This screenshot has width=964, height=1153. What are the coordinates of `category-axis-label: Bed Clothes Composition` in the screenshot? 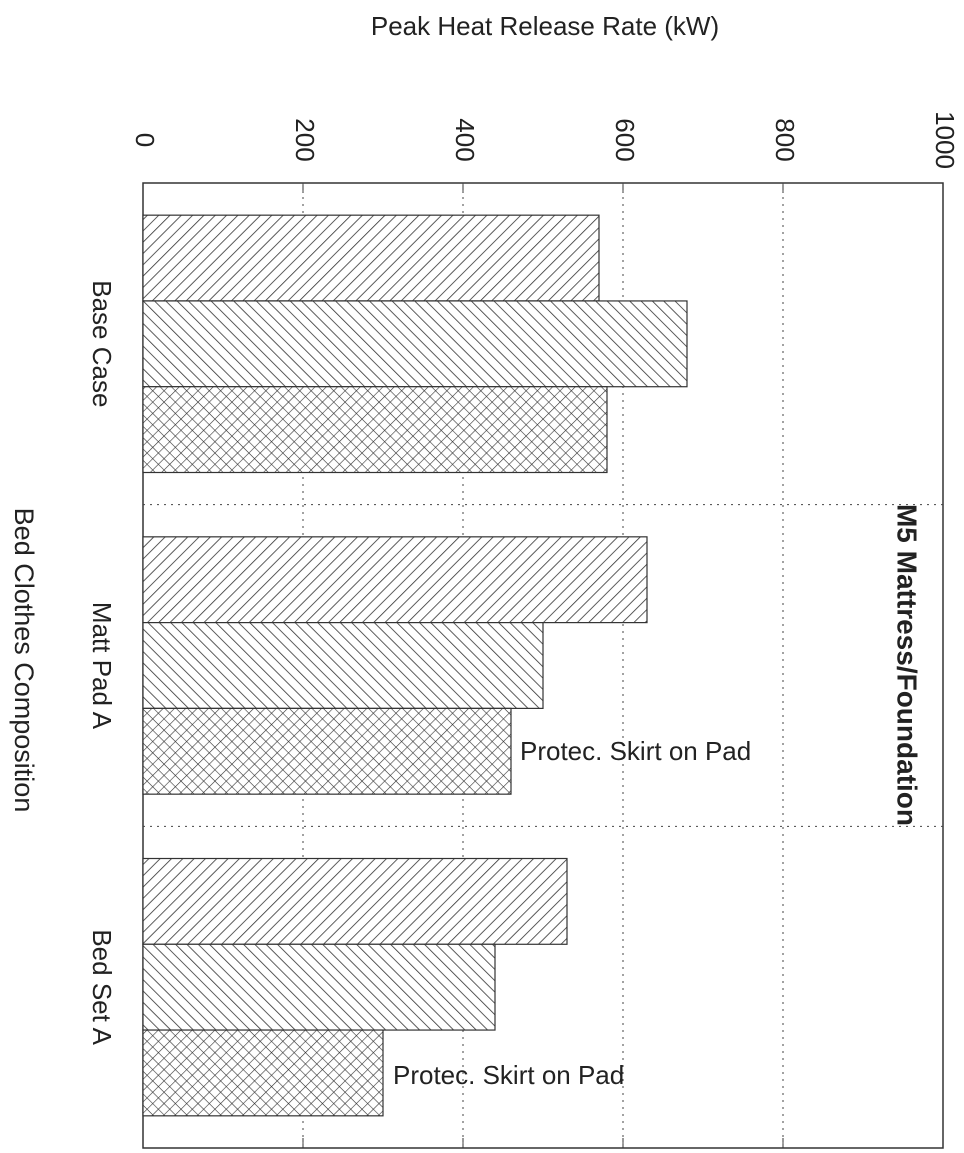 It's located at (24, 660).